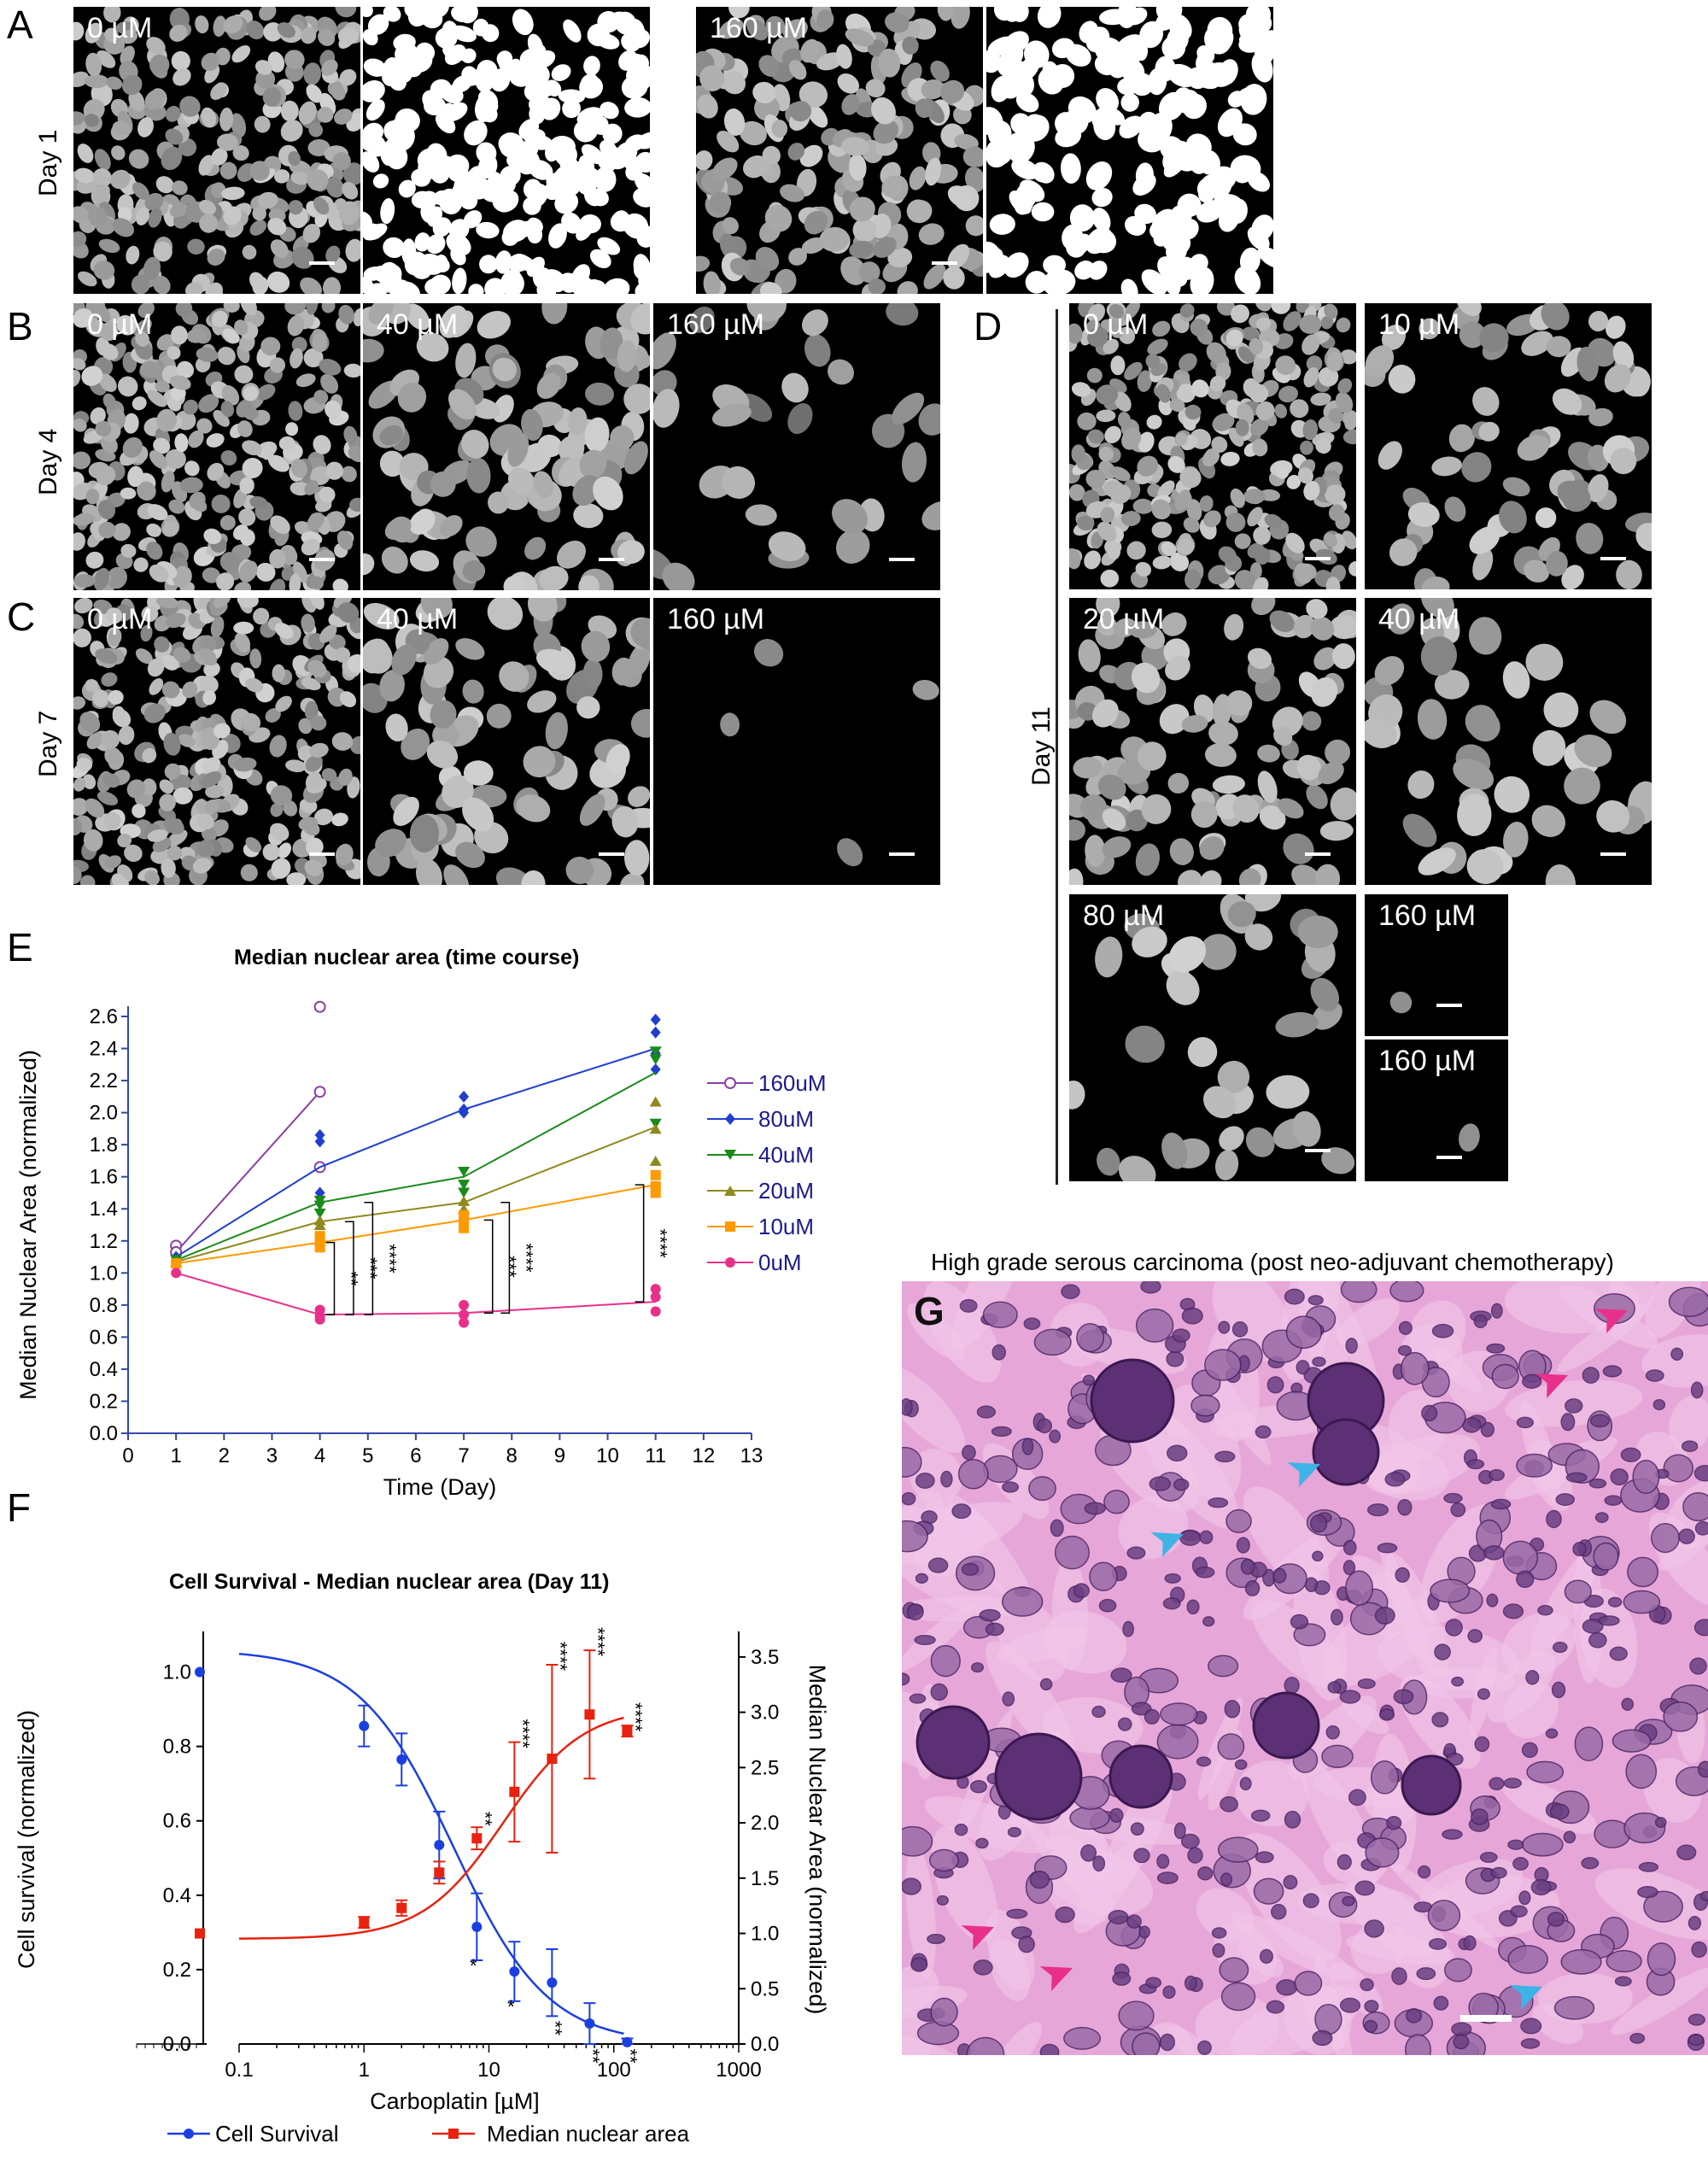 The width and height of the screenshot is (1708, 2167). Describe the element at coordinates (716, 324) in the screenshot. I see `conc-label: 160 µM` at that location.